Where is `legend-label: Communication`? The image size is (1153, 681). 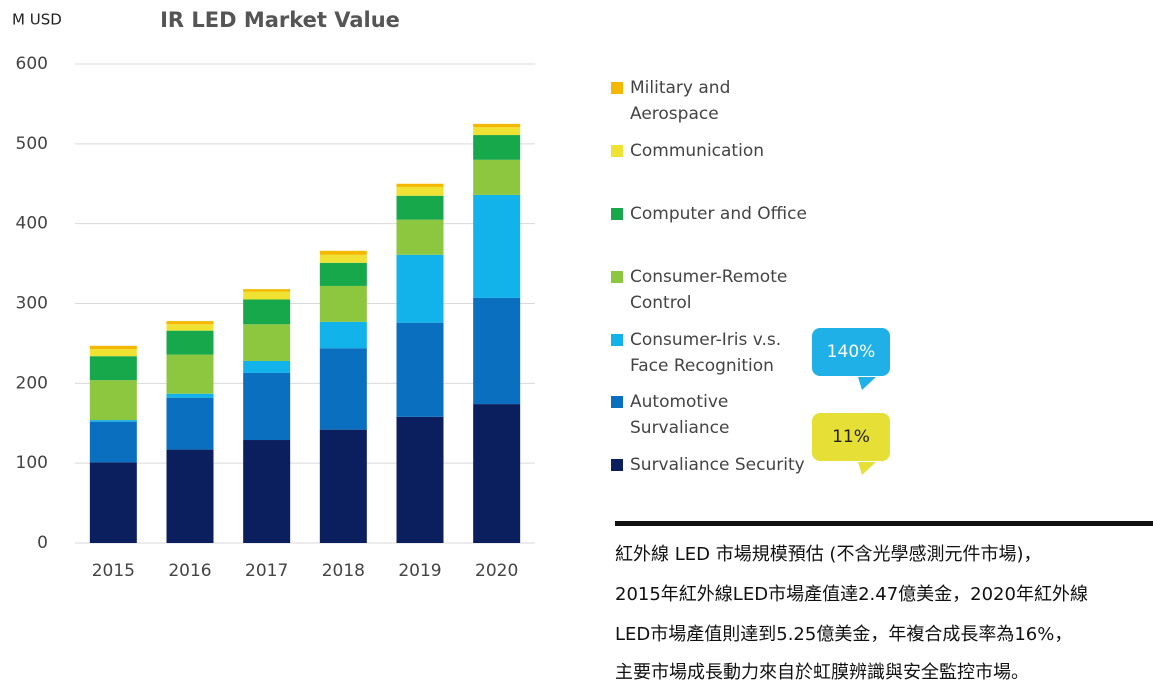 legend-label: Communication is located at coordinates (697, 151).